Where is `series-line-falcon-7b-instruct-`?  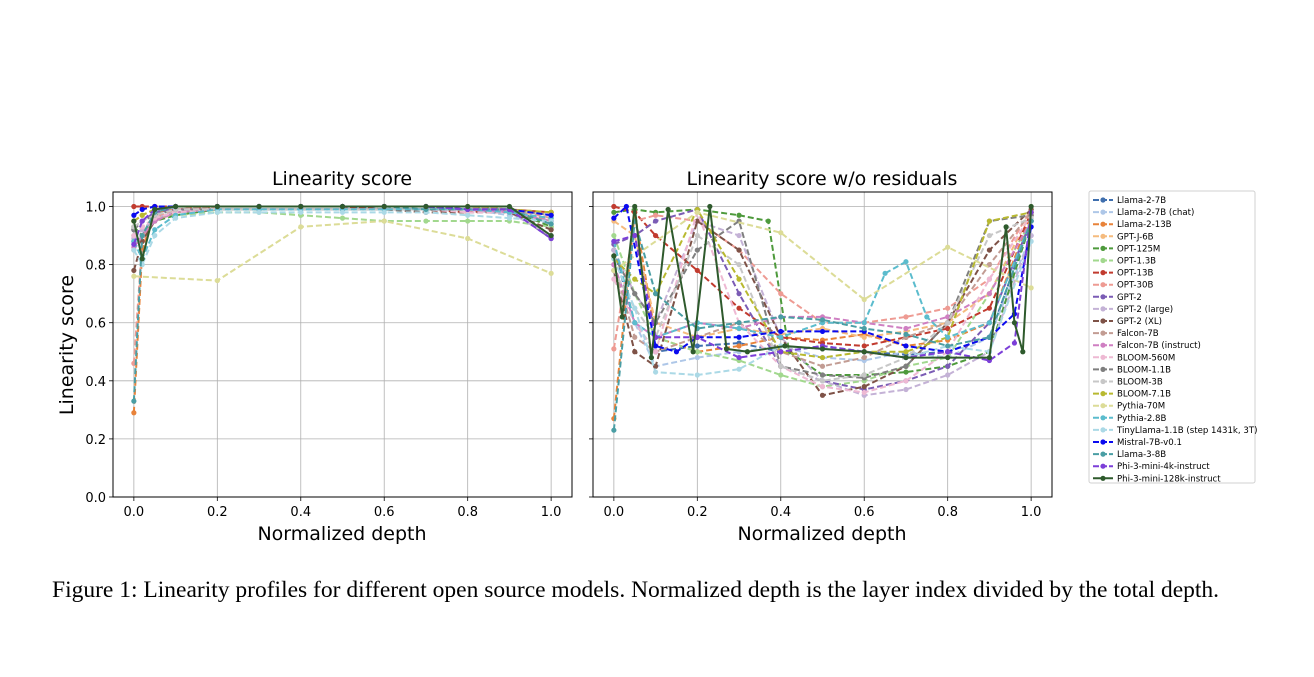 series-line-falcon-7b-instruct- is located at coordinates (822, 279).